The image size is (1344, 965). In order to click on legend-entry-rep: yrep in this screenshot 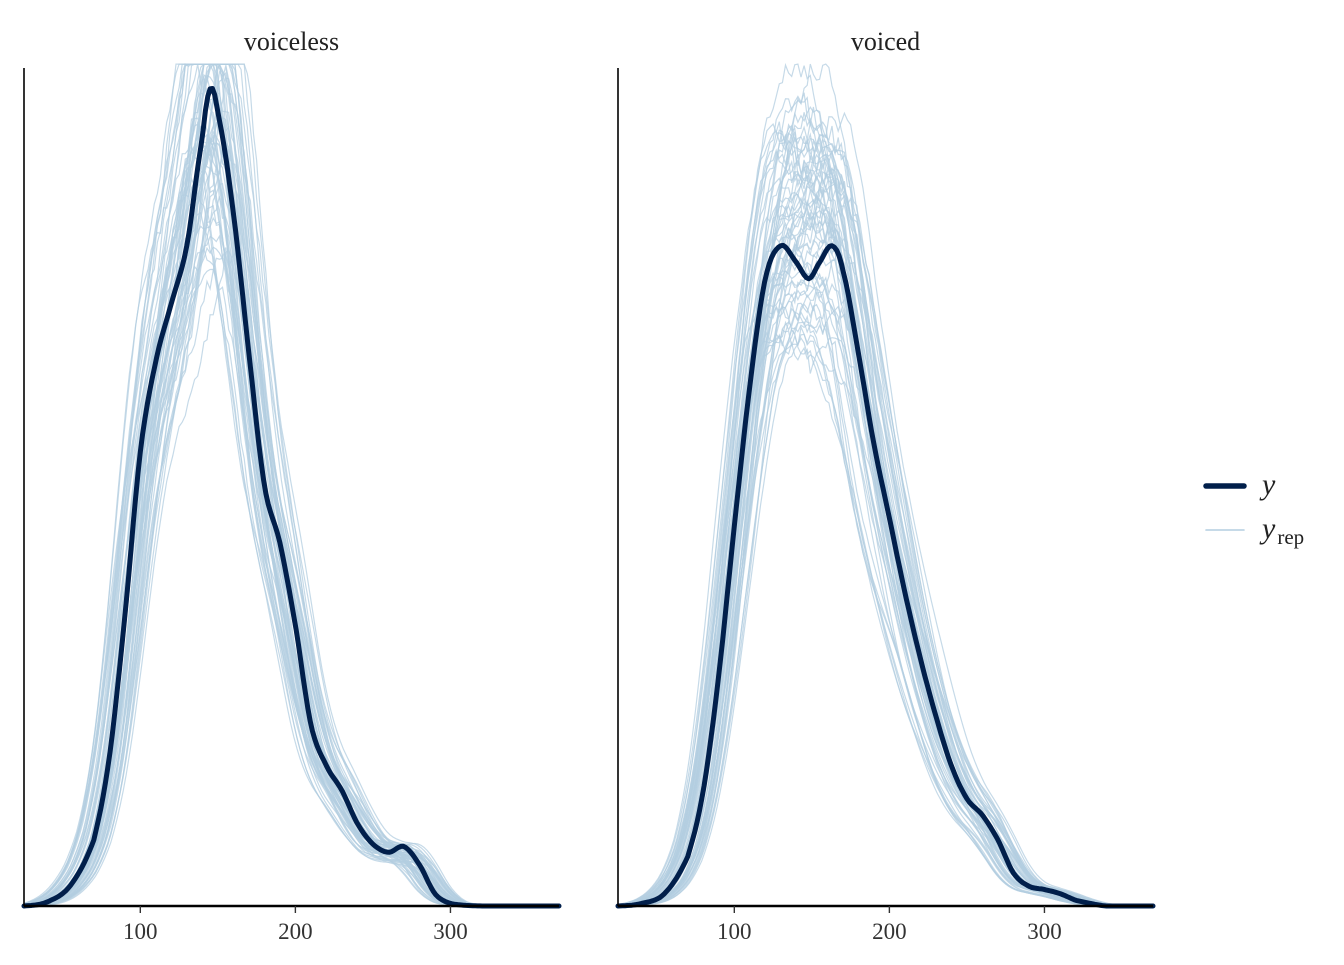, I will do `click(1254, 530)`.